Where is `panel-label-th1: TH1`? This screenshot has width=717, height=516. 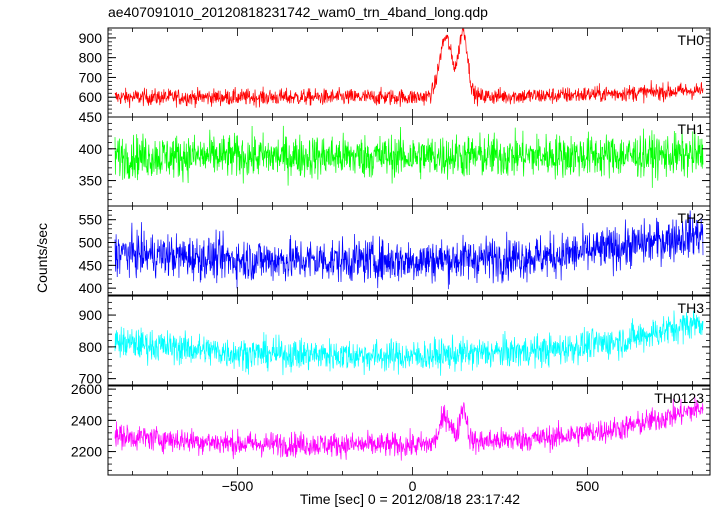 panel-label-th1: TH1 is located at coordinates (691, 129).